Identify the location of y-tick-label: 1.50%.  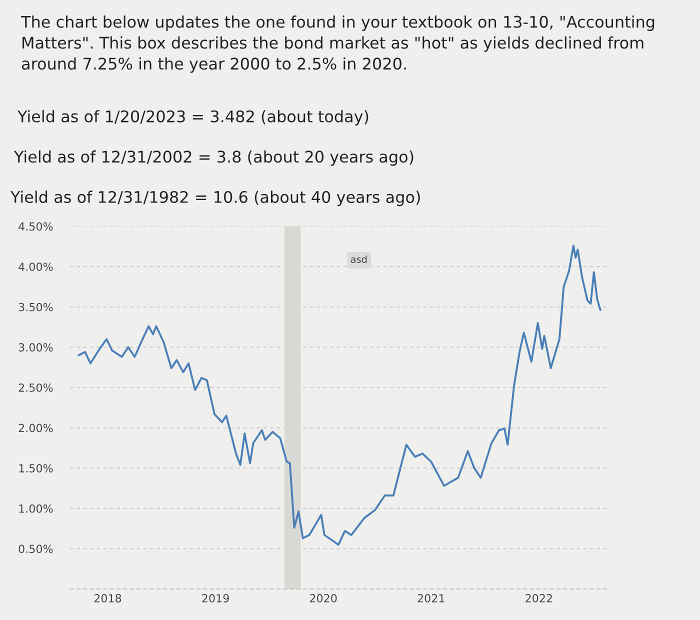
(36, 468).